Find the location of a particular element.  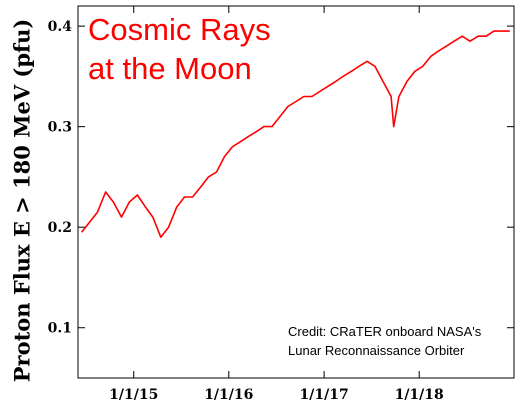

credit-line-1: Credit: CRaTER onboard NASA's is located at coordinates (385, 331).